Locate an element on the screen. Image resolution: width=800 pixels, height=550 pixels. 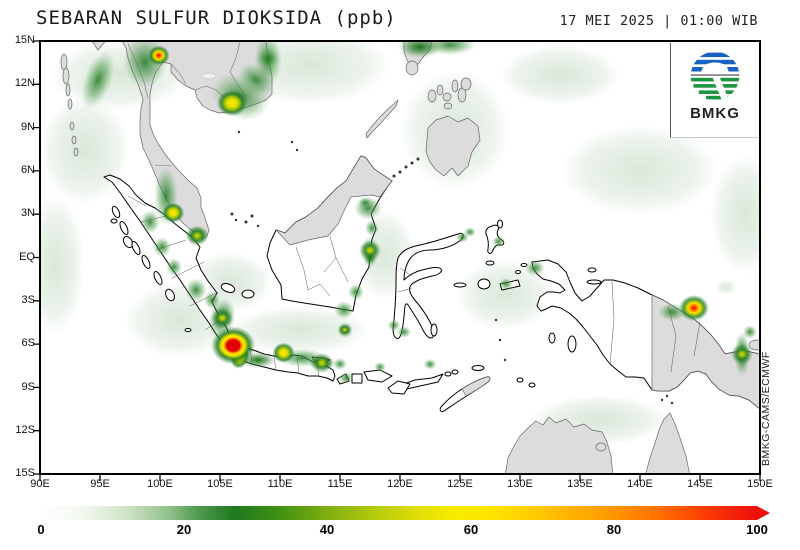
x-tick-135e: 135E is located at coordinates (580, 484).